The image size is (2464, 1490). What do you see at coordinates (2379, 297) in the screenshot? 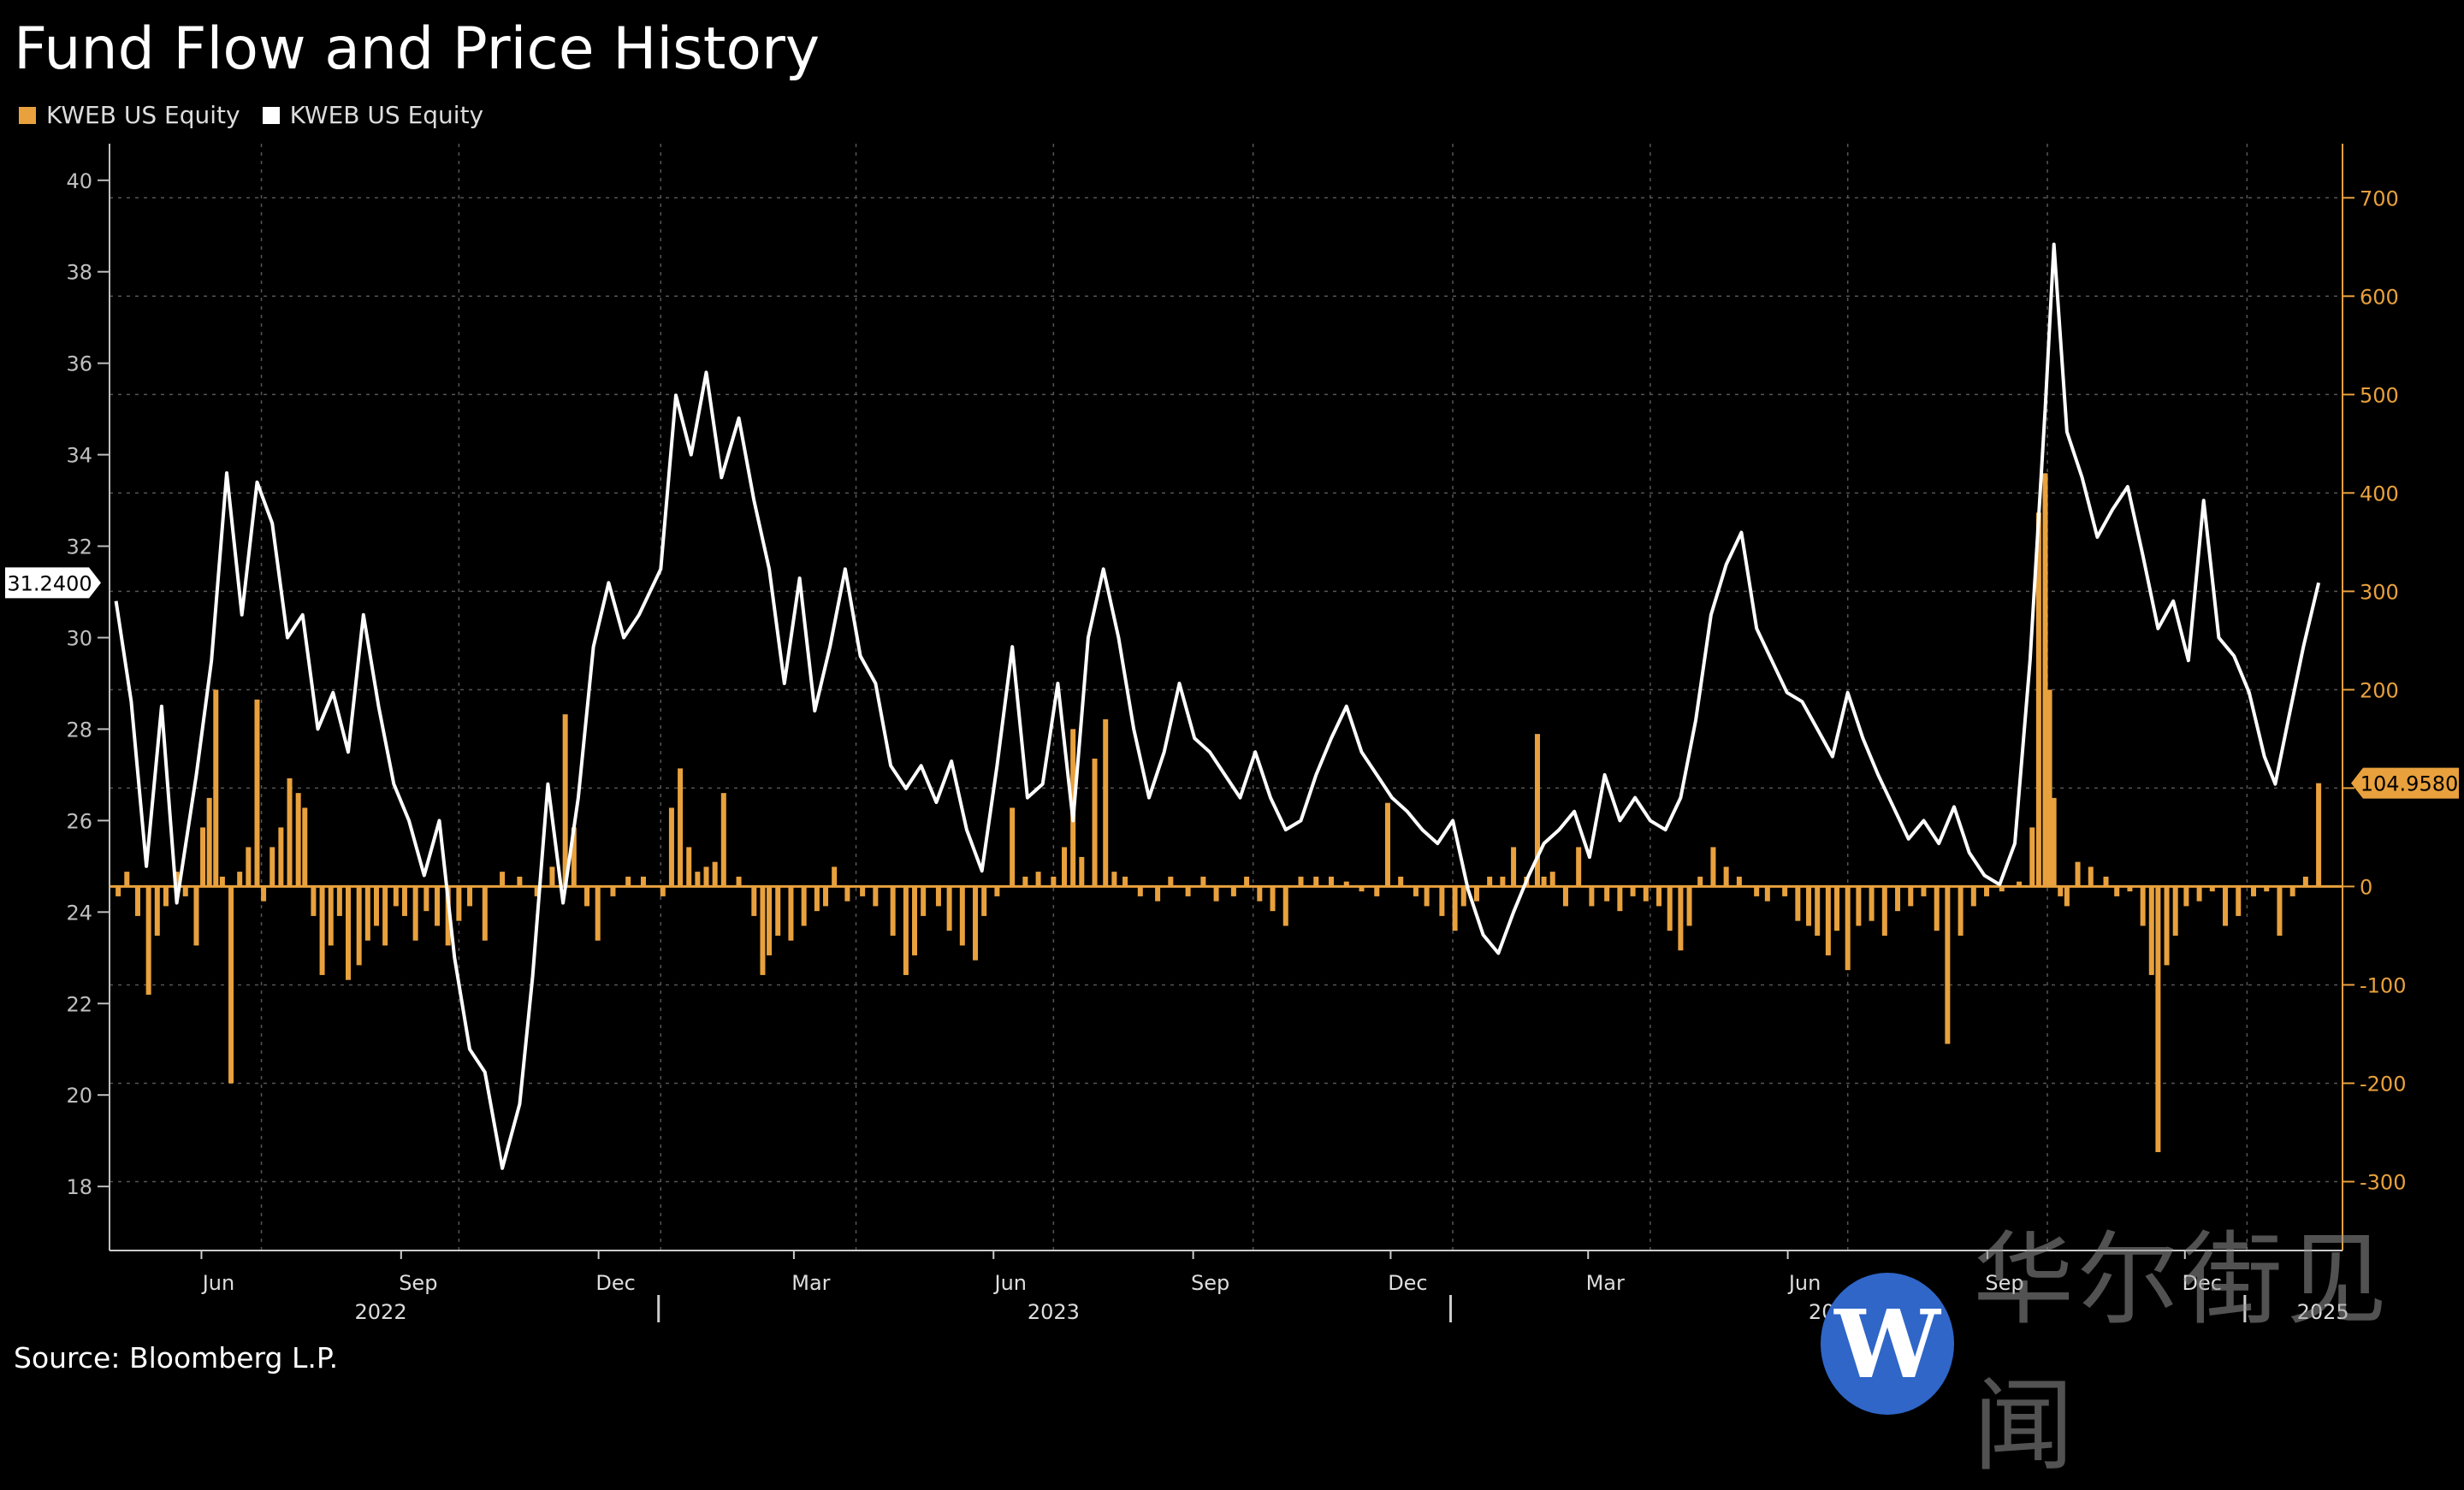
I see `right-tick-label: 600` at bounding box center [2379, 297].